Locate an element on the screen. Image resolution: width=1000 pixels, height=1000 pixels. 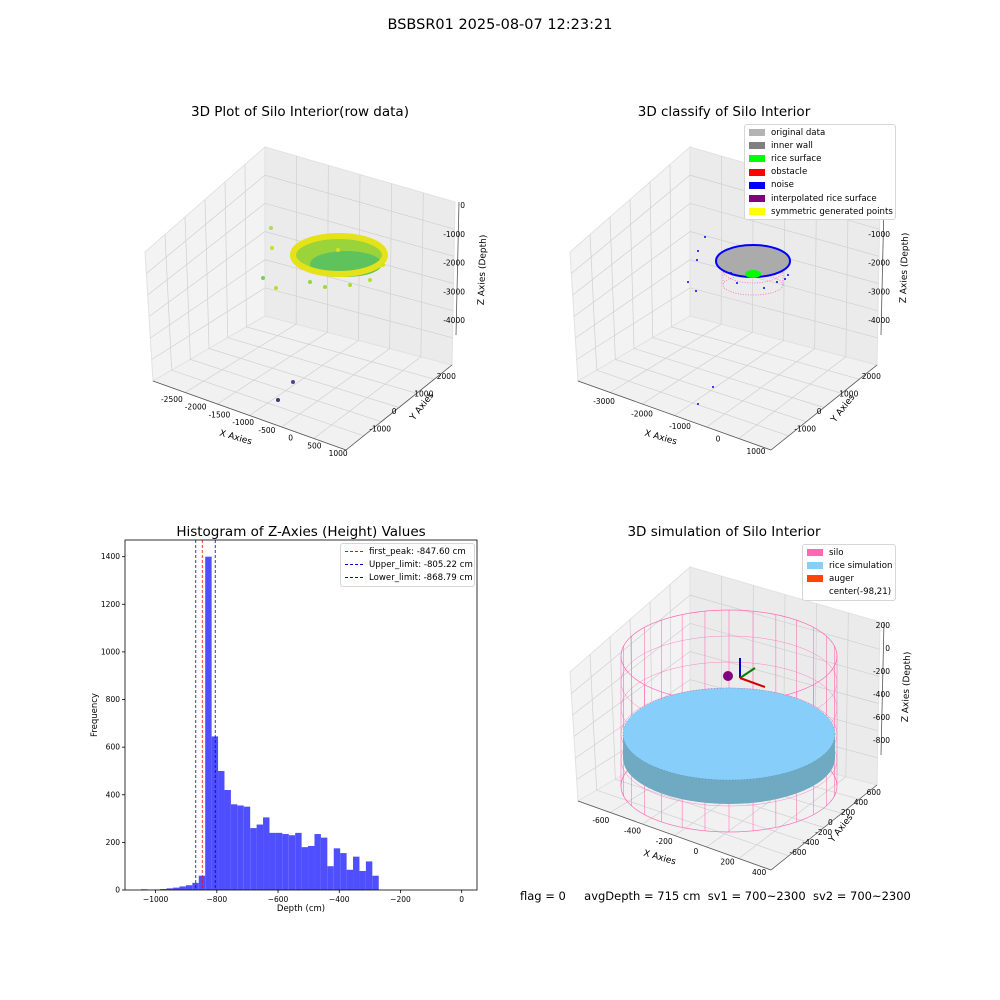
panel1-title: 3D Plot of Silo Interior(row data) is located at coordinates (300, 112).